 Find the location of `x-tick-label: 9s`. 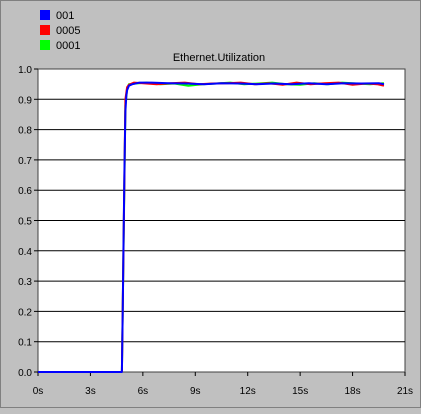

x-tick-label: 9s is located at coordinates (195, 391).